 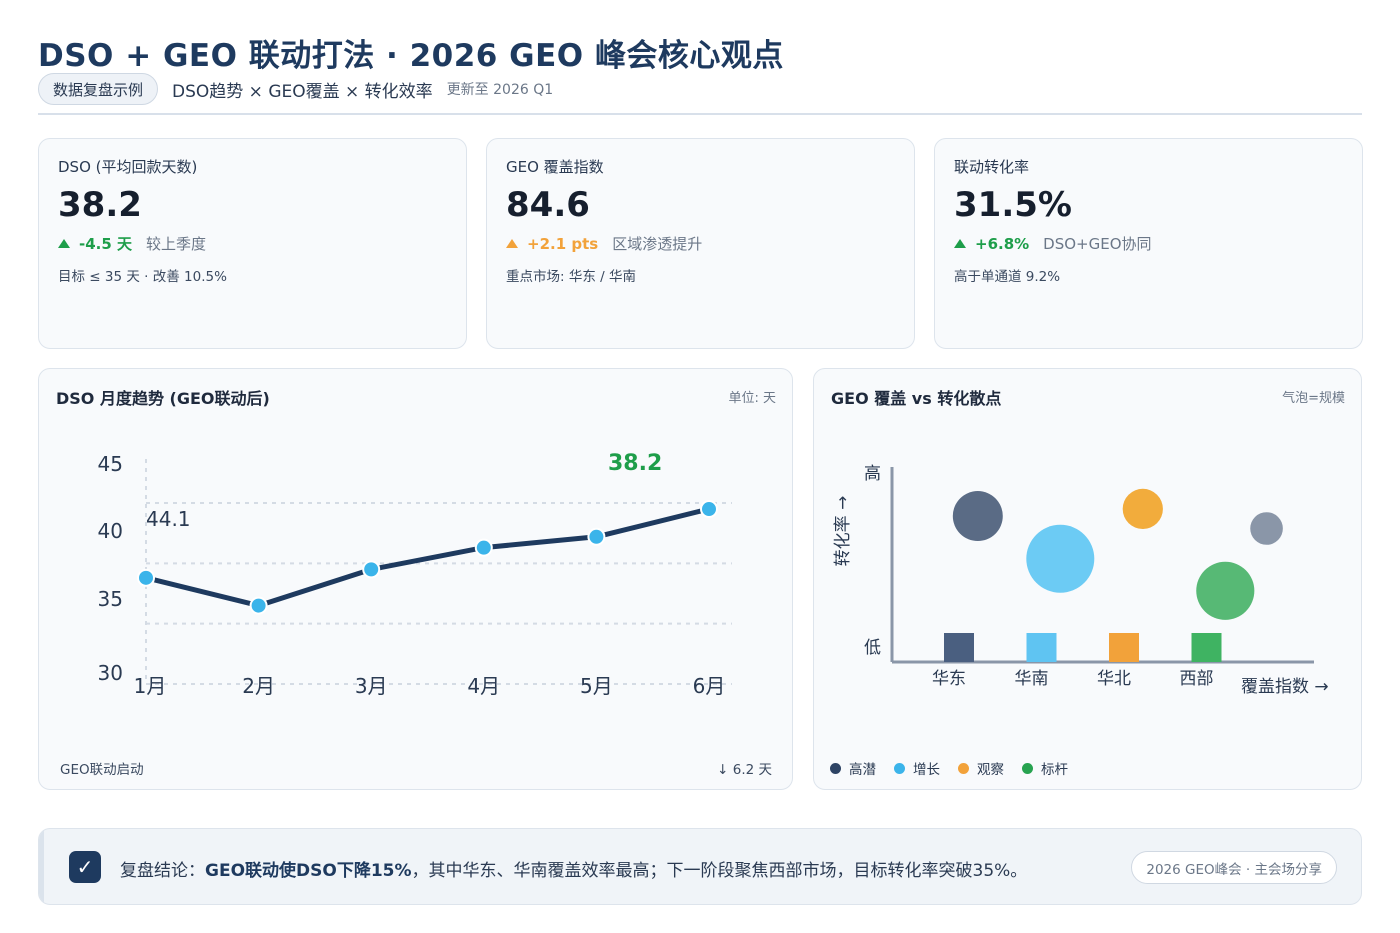 I want to click on kpi-value: 38.2, so click(x=100, y=205).